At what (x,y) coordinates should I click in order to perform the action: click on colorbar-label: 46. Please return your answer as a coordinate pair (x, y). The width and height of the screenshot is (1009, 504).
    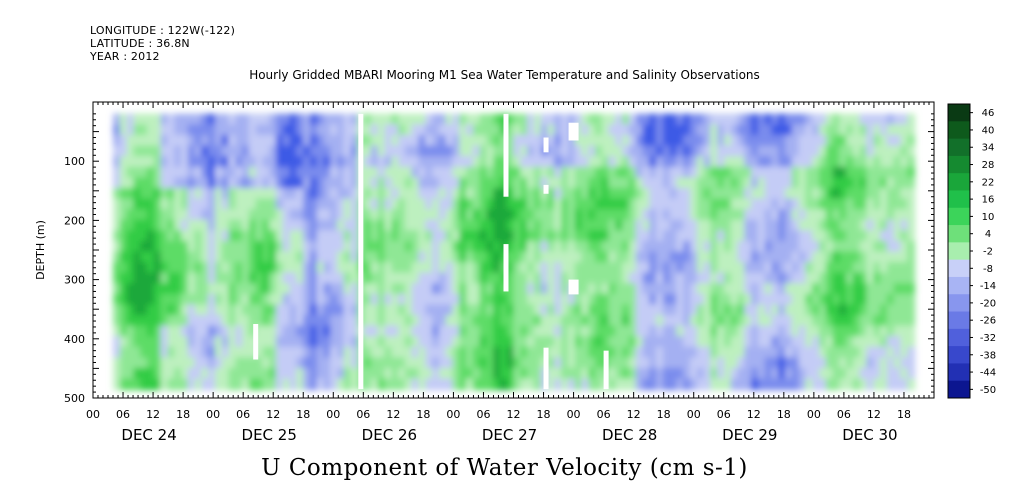
    Looking at the image, I should click on (988, 113).